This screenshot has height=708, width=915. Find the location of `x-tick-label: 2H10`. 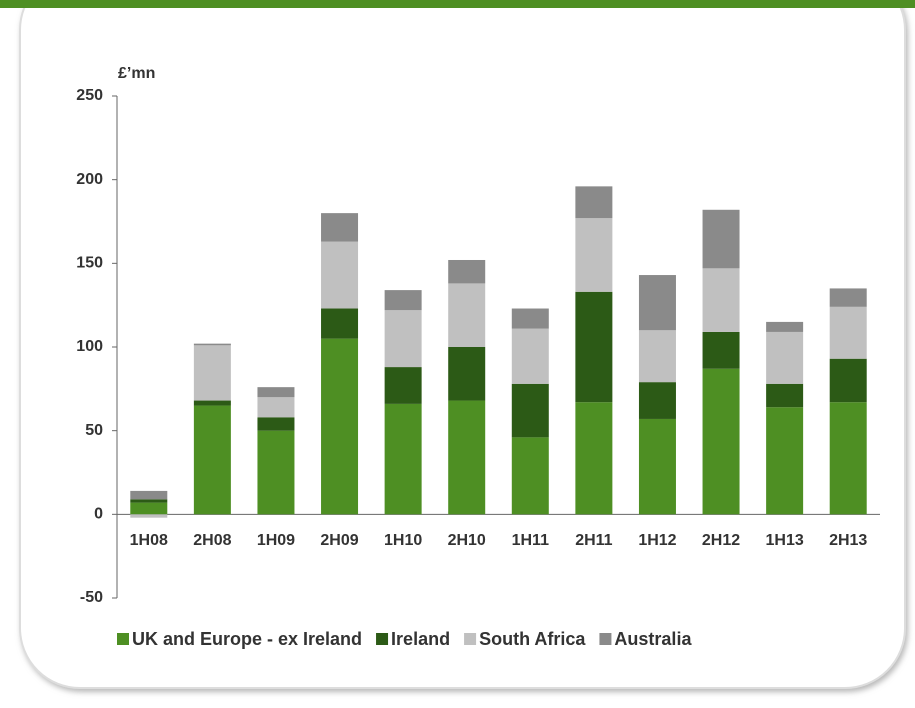

x-tick-label: 2H10 is located at coordinates (467, 540).